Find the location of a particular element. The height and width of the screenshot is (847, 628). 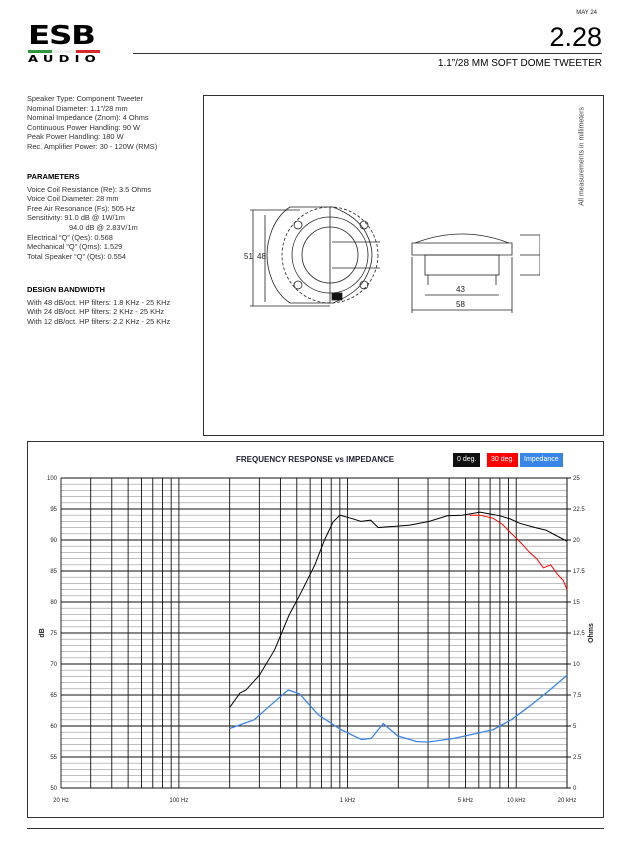

italian-flag-stripe is located at coordinates (64, 51).